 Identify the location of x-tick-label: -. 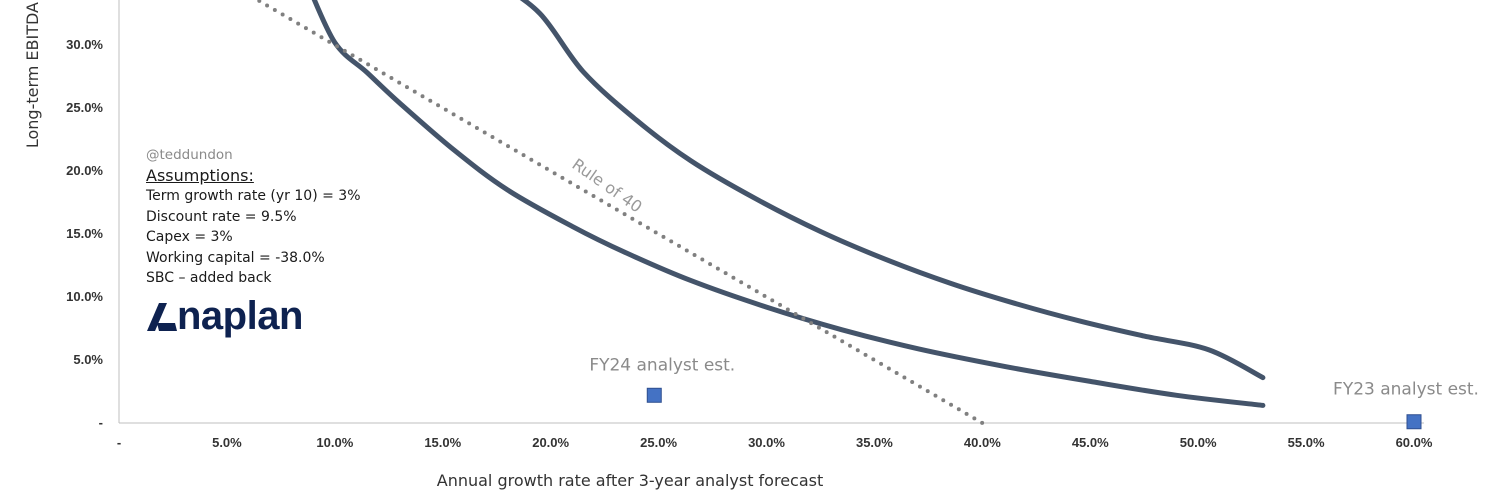
(119, 442).